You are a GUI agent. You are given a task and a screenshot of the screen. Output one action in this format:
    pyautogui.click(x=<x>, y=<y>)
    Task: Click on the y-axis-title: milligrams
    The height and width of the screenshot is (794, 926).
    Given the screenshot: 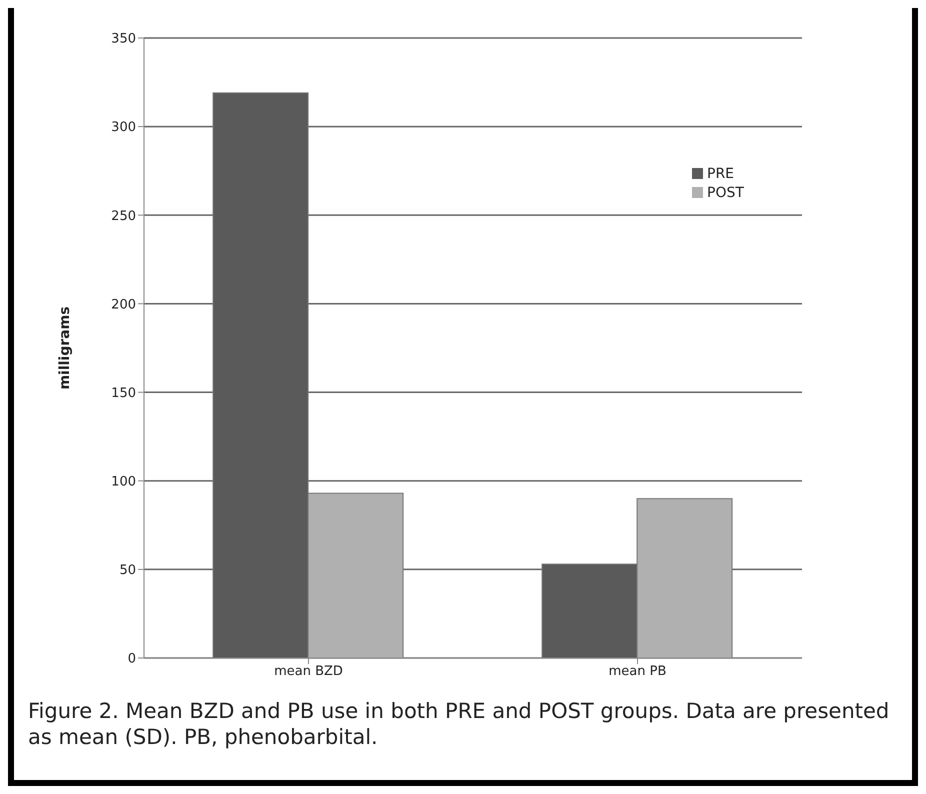 What is the action you would take?
    pyautogui.click(x=64, y=348)
    